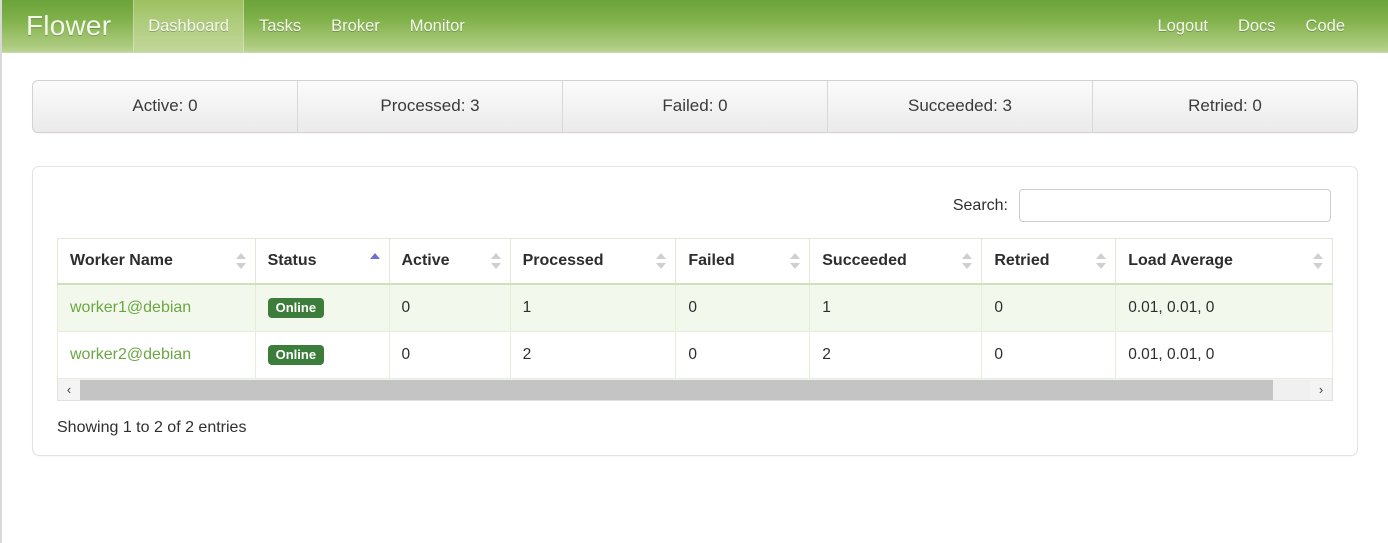 This screenshot has width=1388, height=543. I want to click on worker-link: worker1@debian, so click(131, 307).